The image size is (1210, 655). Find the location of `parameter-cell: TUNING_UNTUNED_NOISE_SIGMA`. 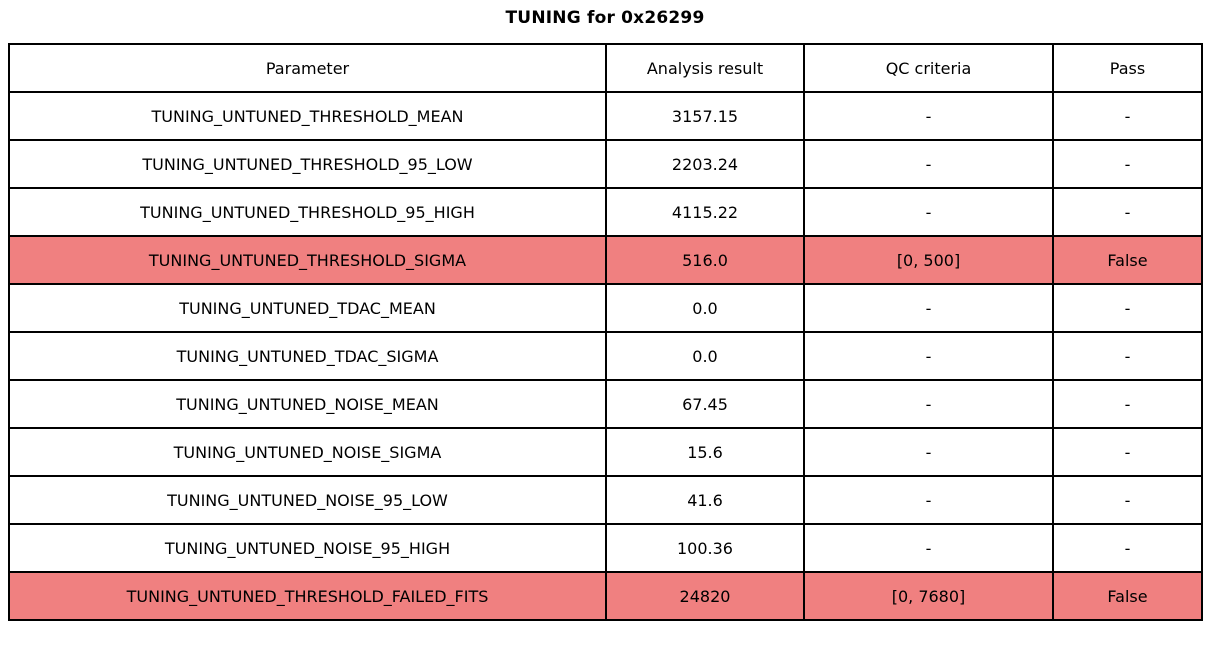

parameter-cell: TUNING_UNTUNED_NOISE_SIGMA is located at coordinates (307, 452).